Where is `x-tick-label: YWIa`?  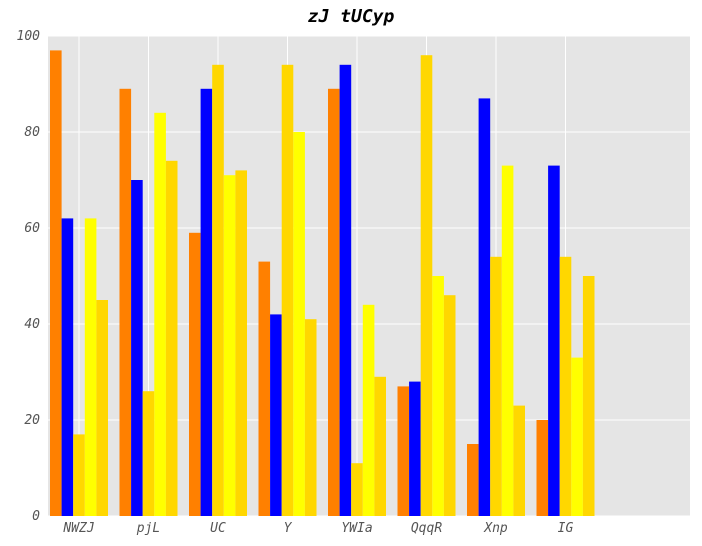 x-tick-label: YWIa is located at coordinates (356, 528).